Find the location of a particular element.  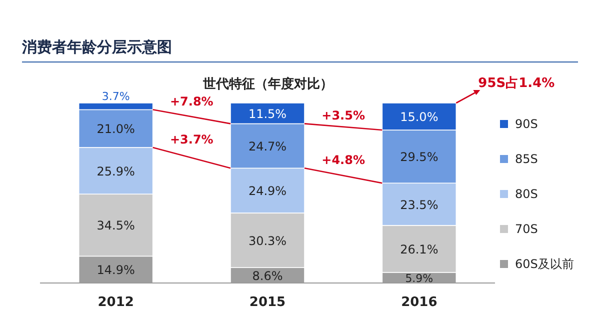

annotation: +7.8% is located at coordinates (192, 101).